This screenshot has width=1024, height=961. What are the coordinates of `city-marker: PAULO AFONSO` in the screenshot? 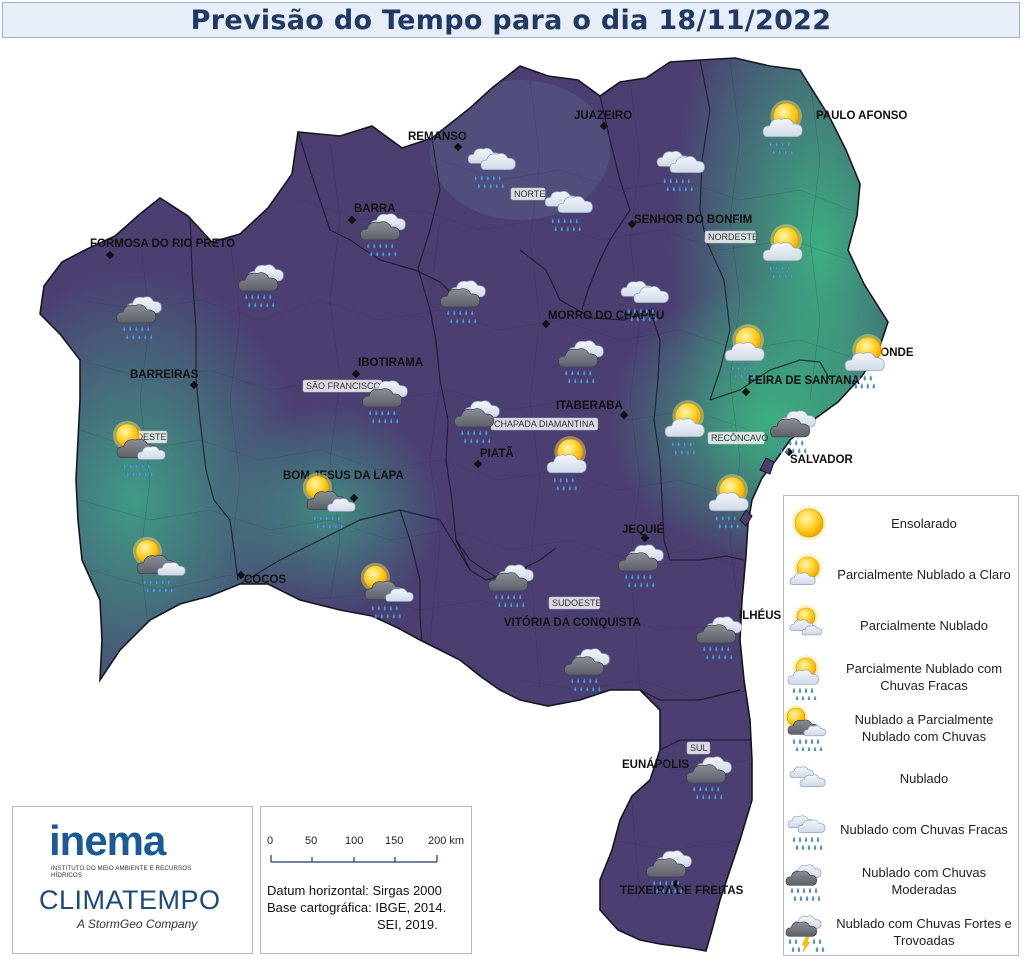 It's located at (861, 116).